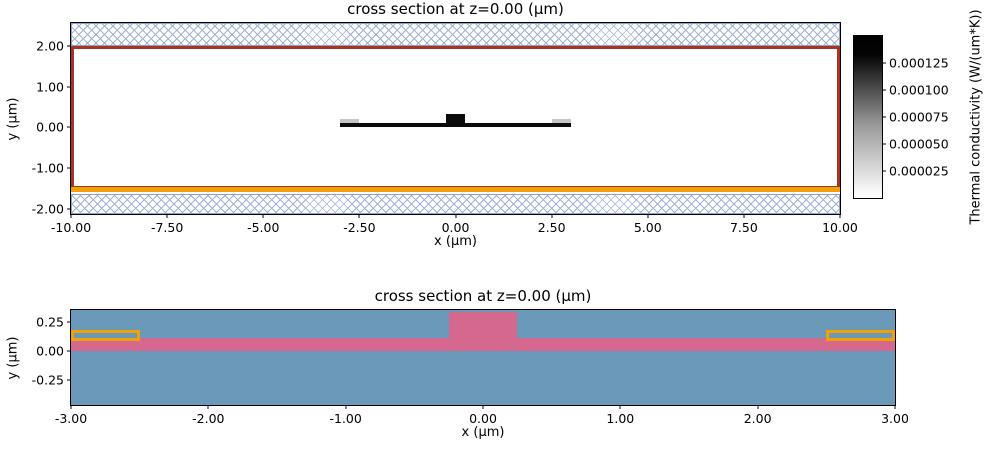 The image size is (998, 460). Describe the element at coordinates (561, 121) in the screenshot. I see `electrode-right-low-conductivity` at that location.